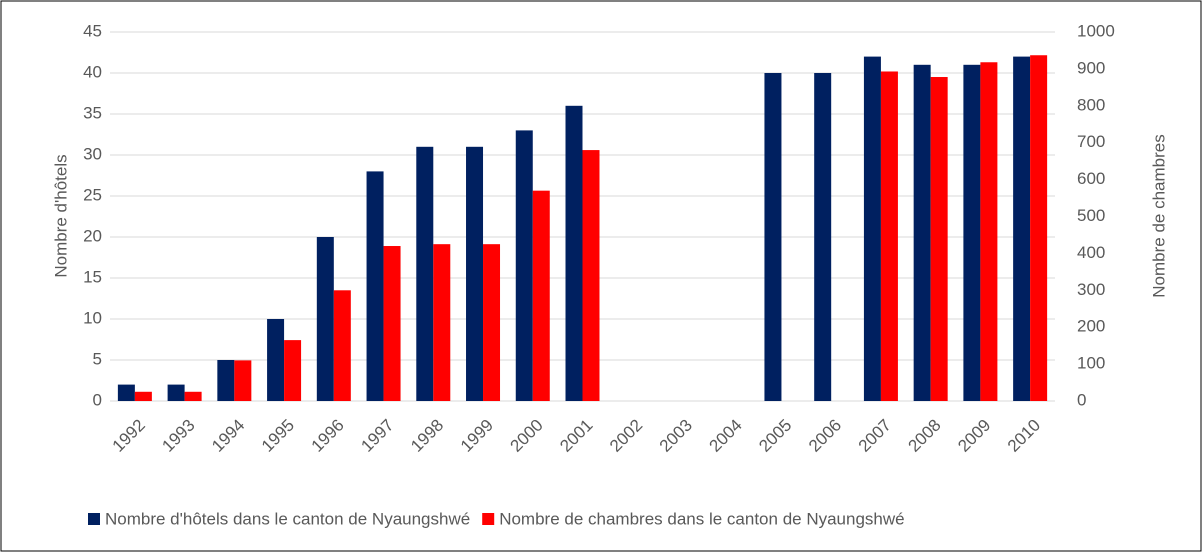  I want to click on y2-tick-label: 900, so click(1091, 67).